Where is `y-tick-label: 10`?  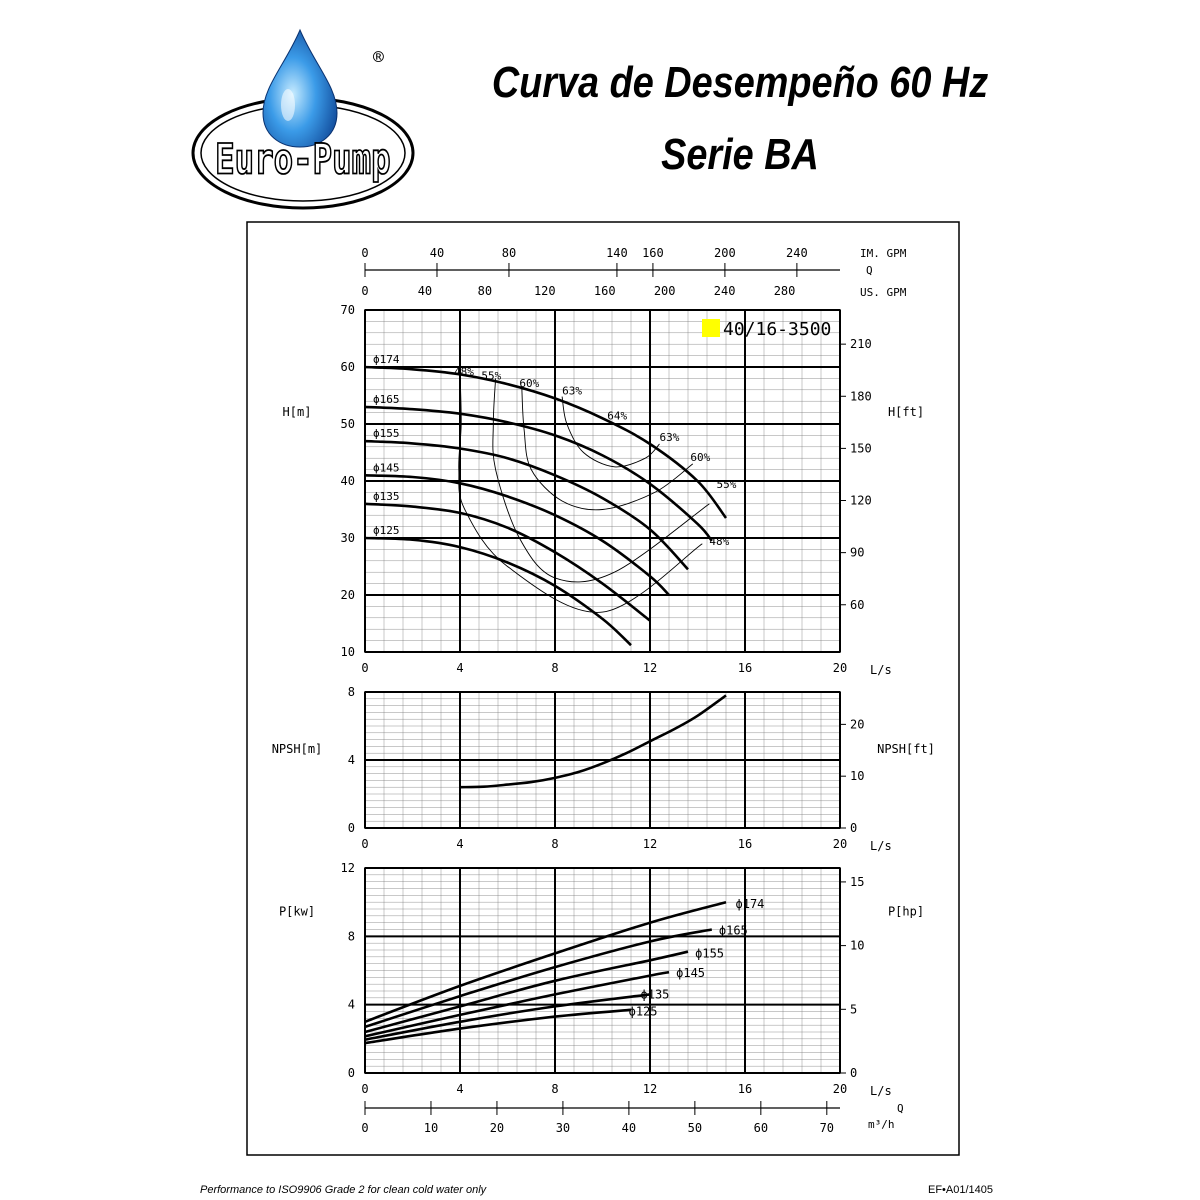 y-tick-label: 10 is located at coordinates (348, 652).